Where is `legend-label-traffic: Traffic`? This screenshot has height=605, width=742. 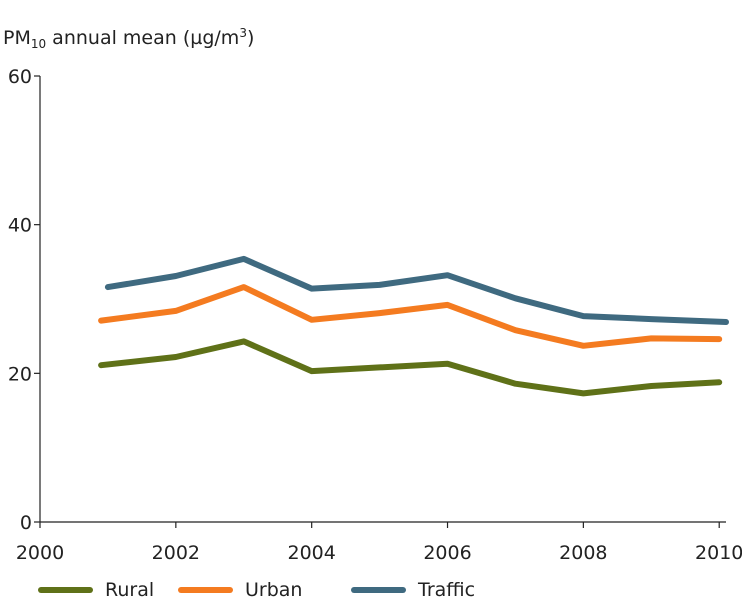 legend-label-traffic: Traffic is located at coordinates (447, 590).